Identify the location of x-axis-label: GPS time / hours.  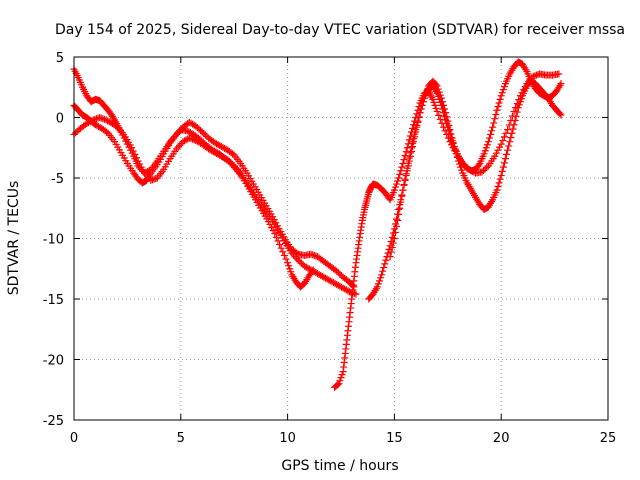
(339, 466).